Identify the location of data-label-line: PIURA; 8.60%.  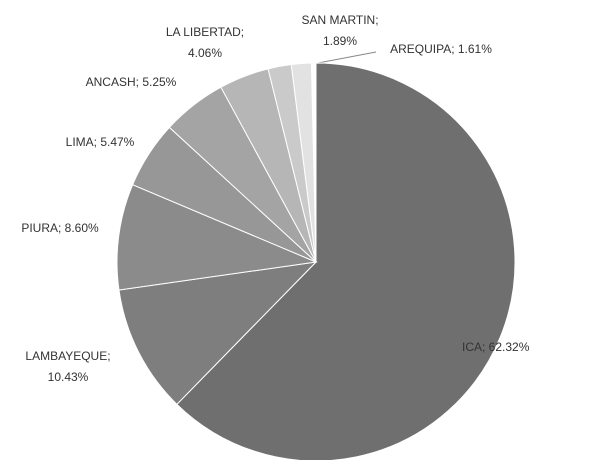
(60, 228).